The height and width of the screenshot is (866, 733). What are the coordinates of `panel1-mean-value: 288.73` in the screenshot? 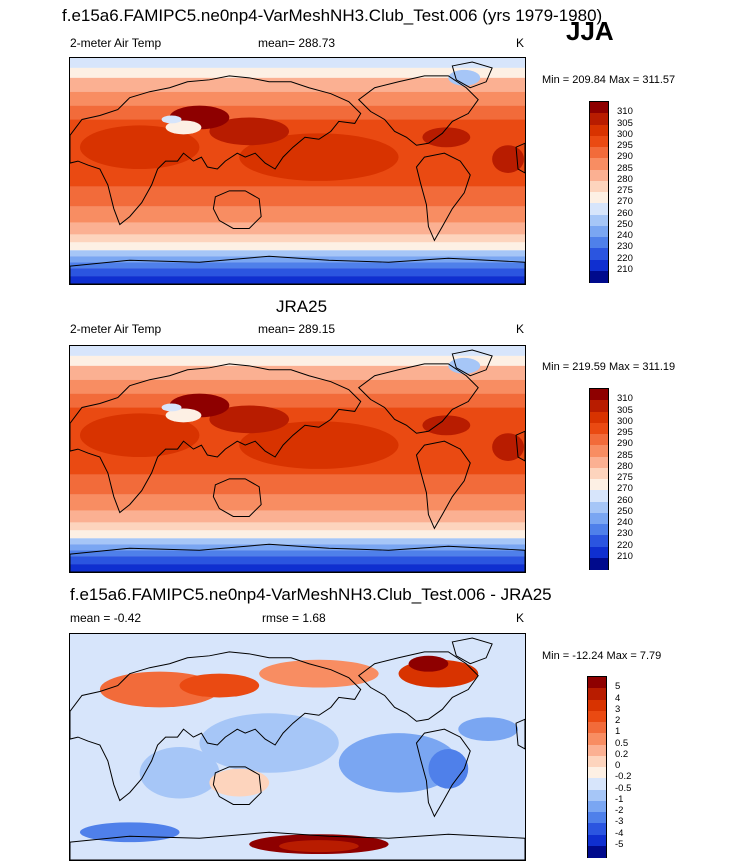 It's located at (317, 43).